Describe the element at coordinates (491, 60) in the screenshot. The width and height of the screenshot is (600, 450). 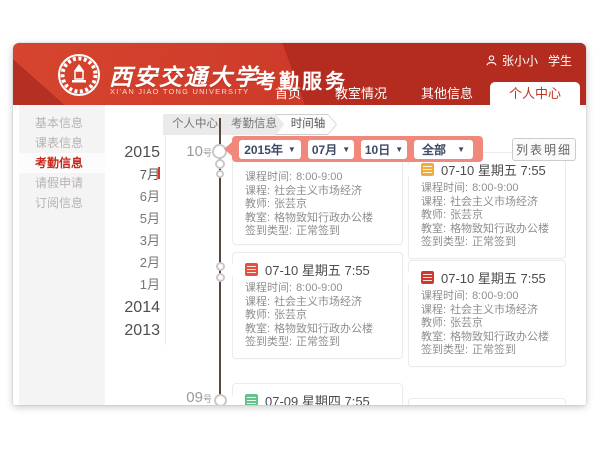
I see `person-icon` at that location.